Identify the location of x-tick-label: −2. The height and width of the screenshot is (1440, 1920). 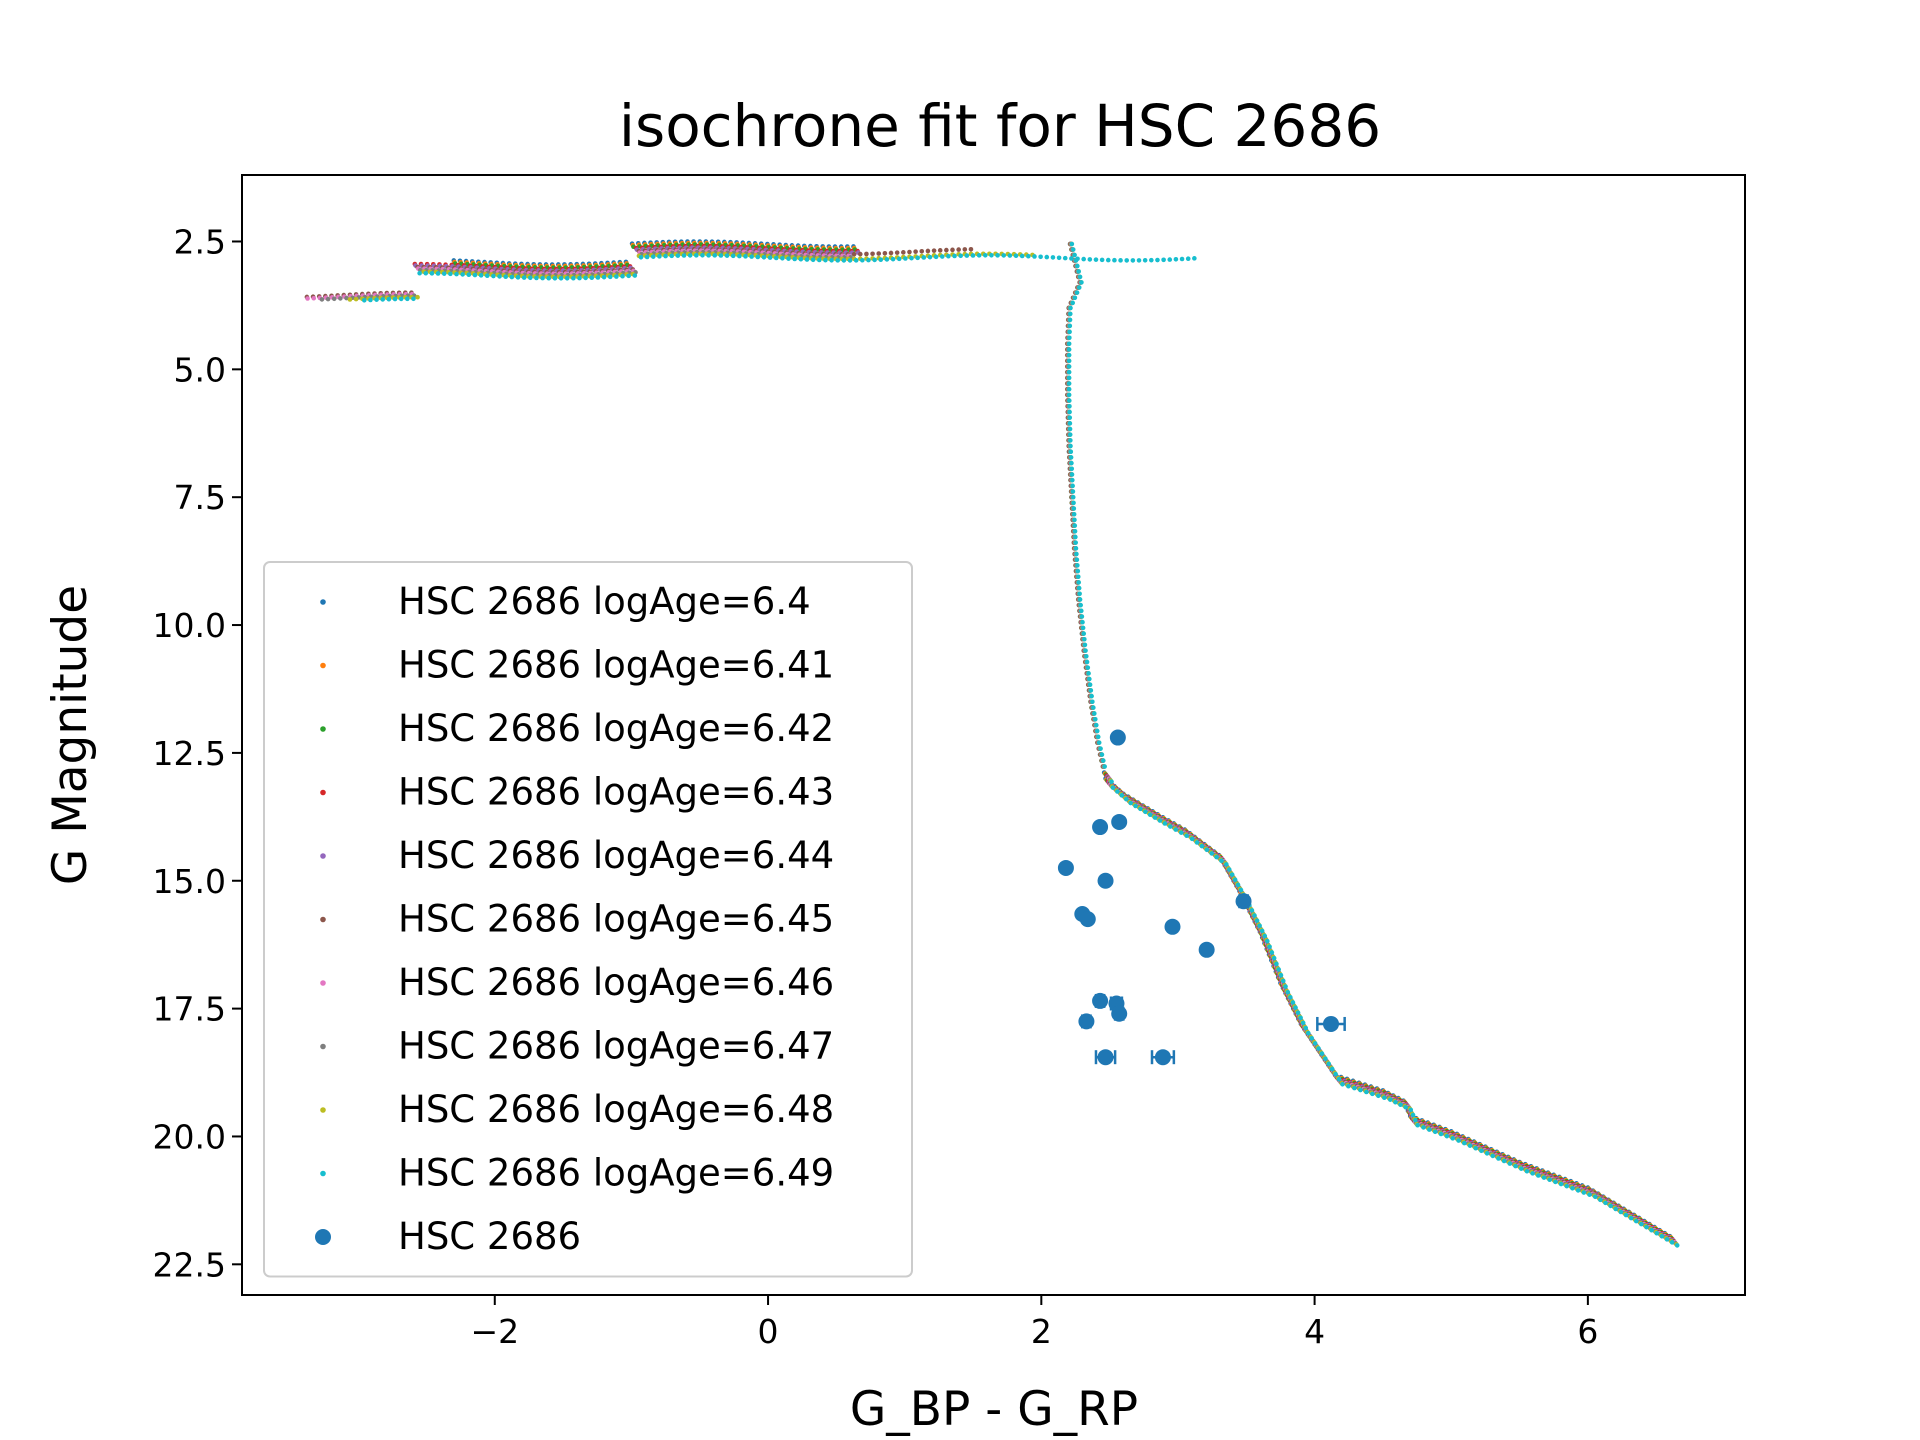
(494, 1331).